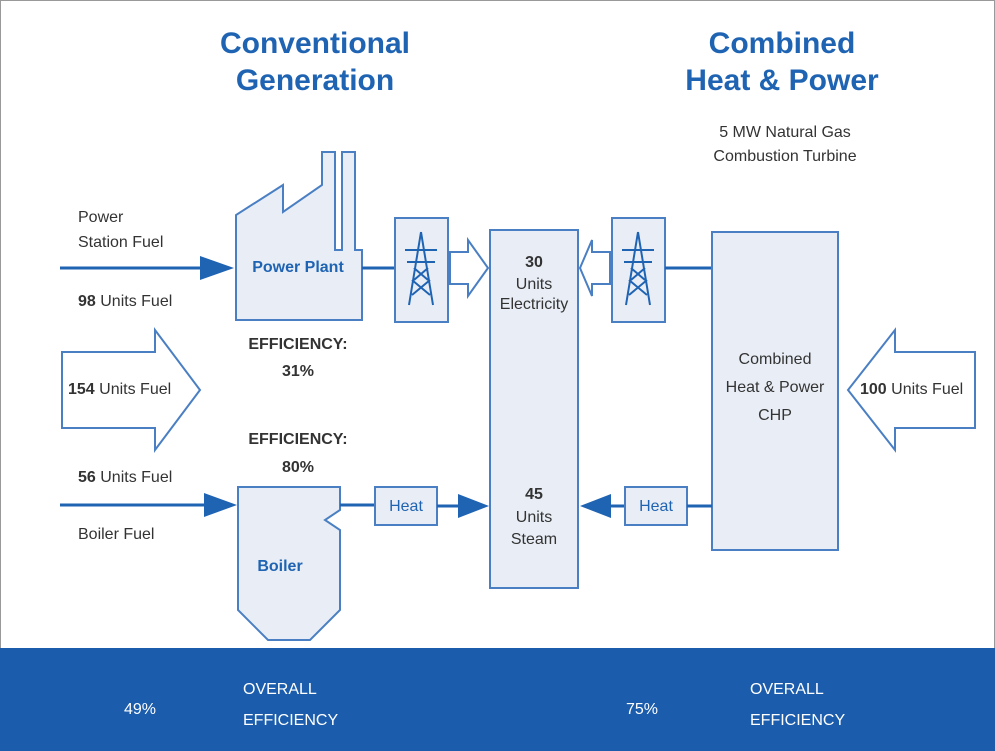  What do you see at coordinates (299, 236) in the screenshot?
I see `power-plant` at bounding box center [299, 236].